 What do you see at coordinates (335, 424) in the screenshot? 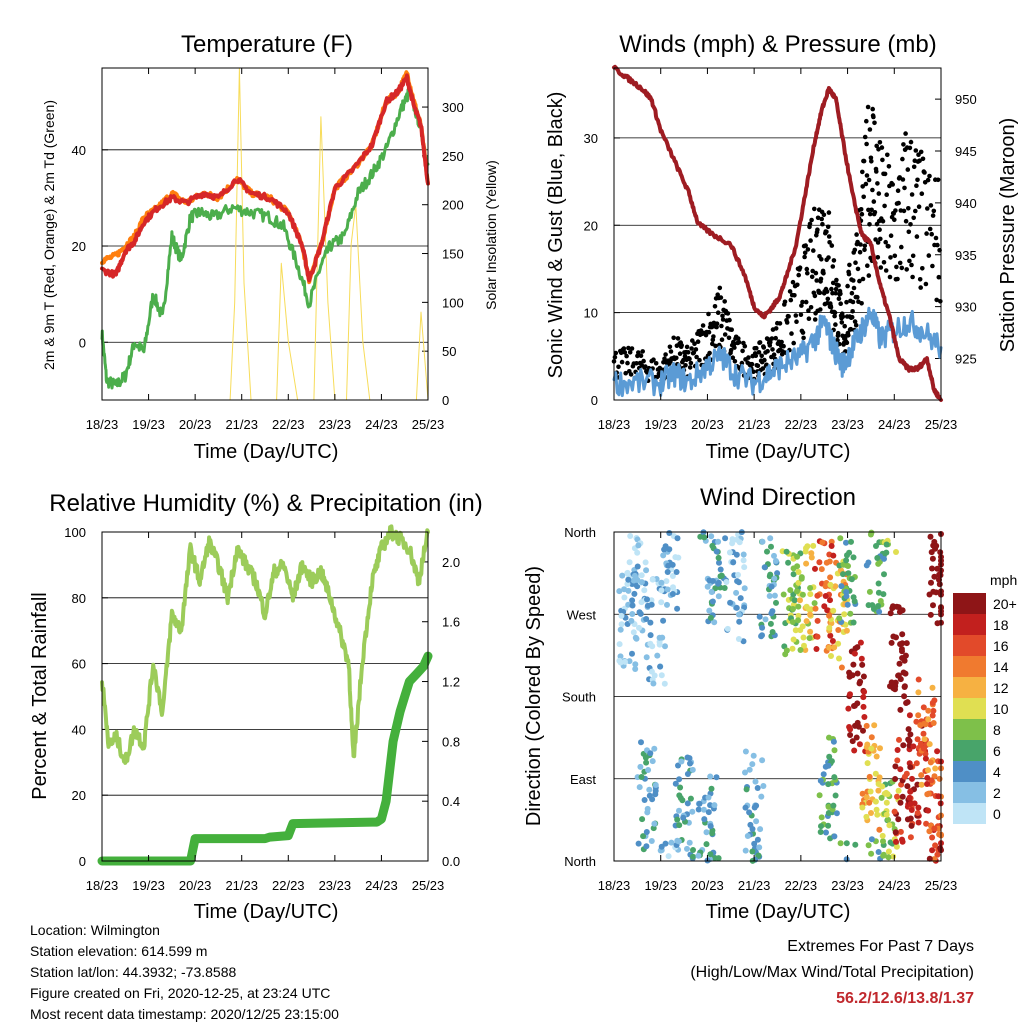
I see `temperature-xtick-label: 23/23` at bounding box center [335, 424].